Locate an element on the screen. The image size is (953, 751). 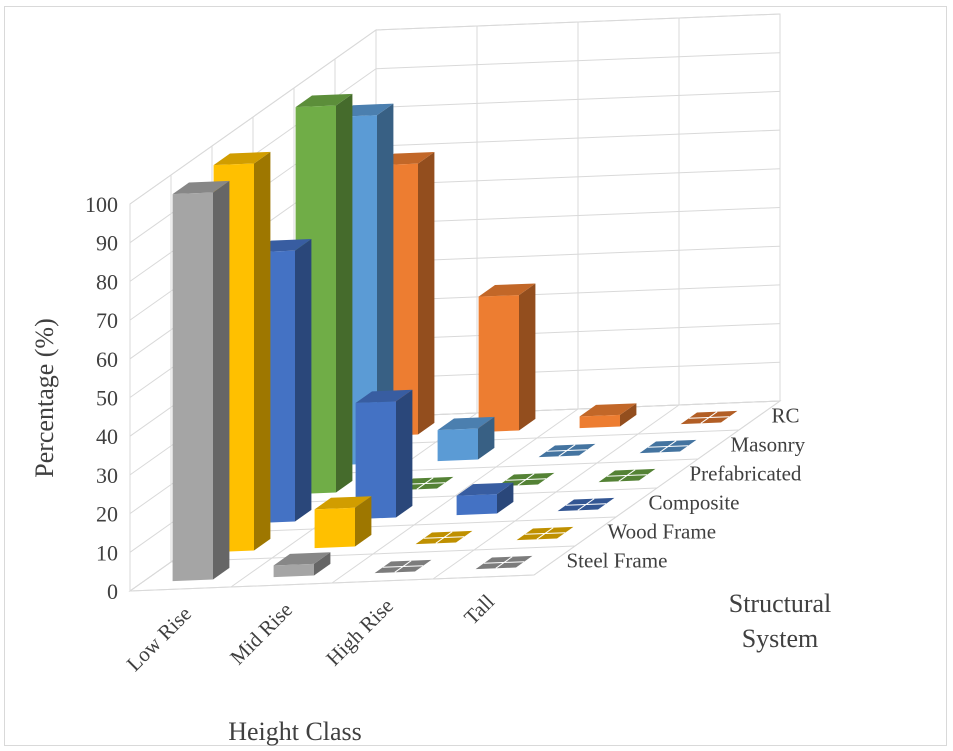
series-label: RC is located at coordinates (786, 416).